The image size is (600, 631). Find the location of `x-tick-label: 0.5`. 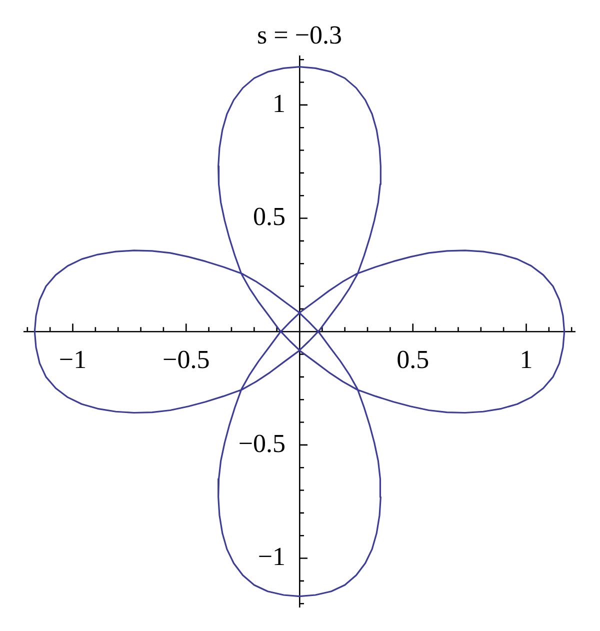

x-tick-label: 0.5 is located at coordinates (413, 359).